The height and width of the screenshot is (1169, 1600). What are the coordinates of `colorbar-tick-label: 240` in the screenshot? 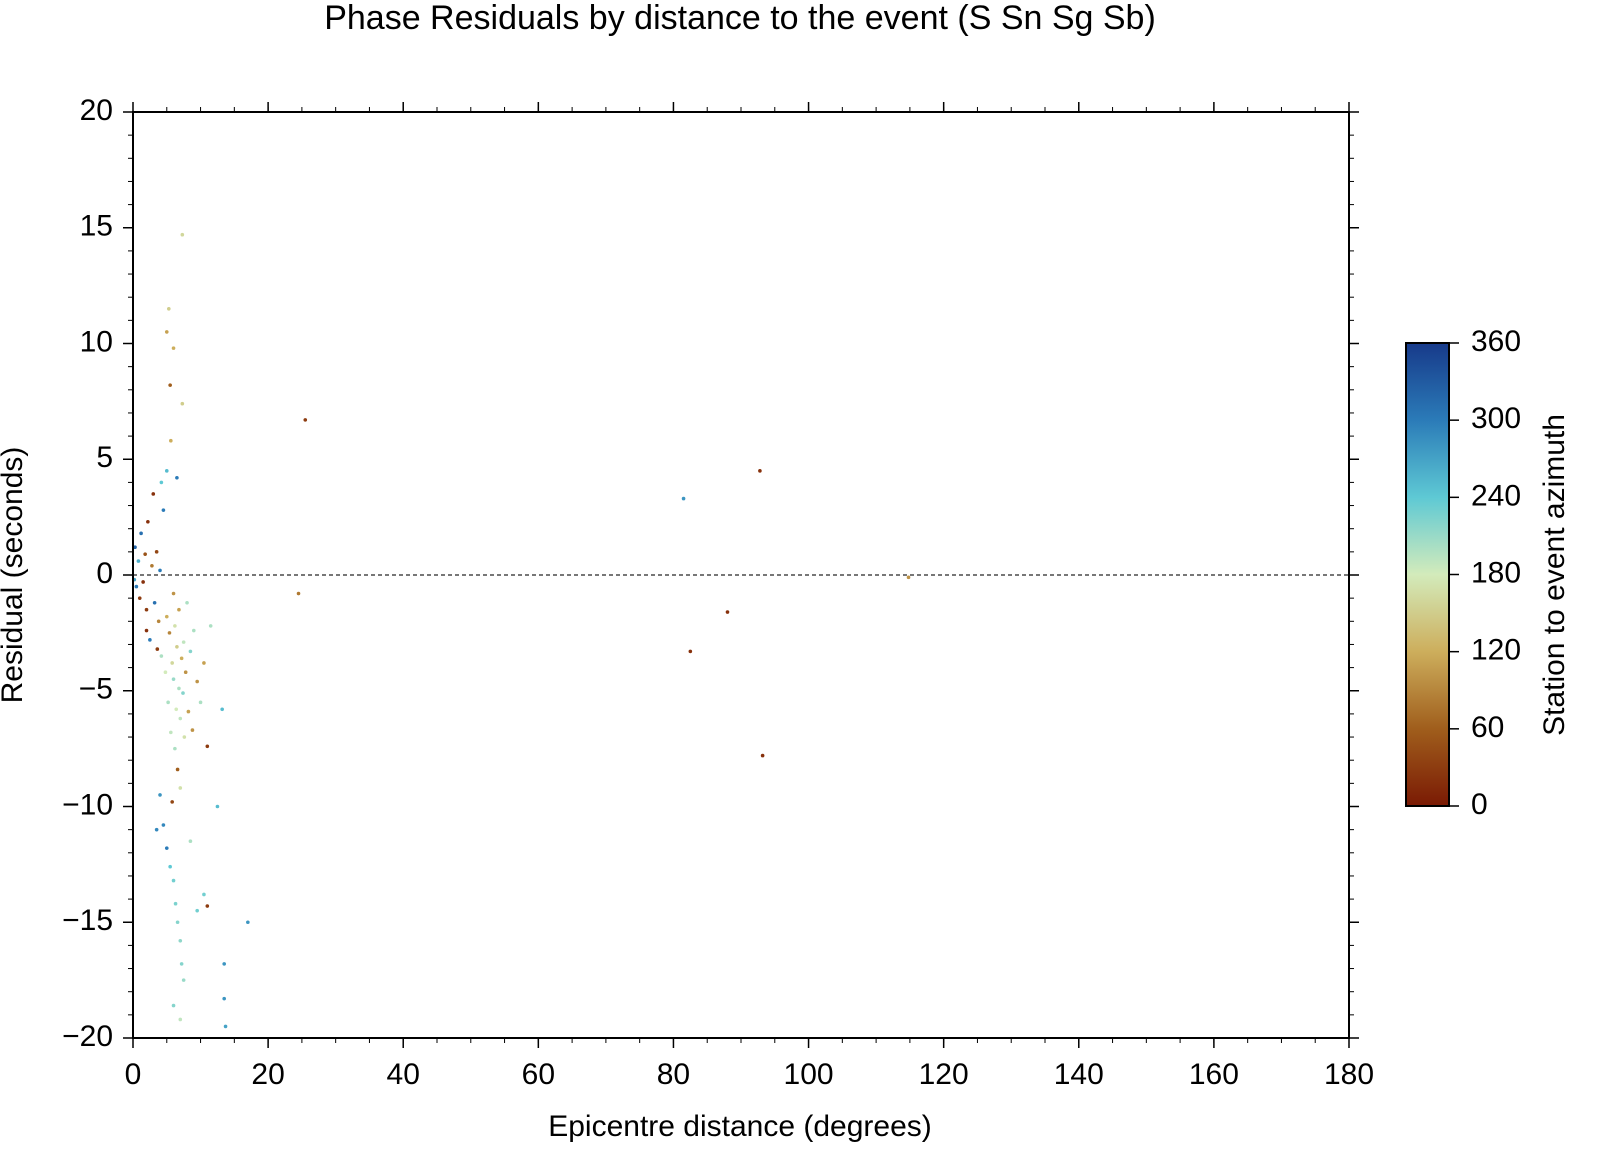 It's located at (1496, 495).